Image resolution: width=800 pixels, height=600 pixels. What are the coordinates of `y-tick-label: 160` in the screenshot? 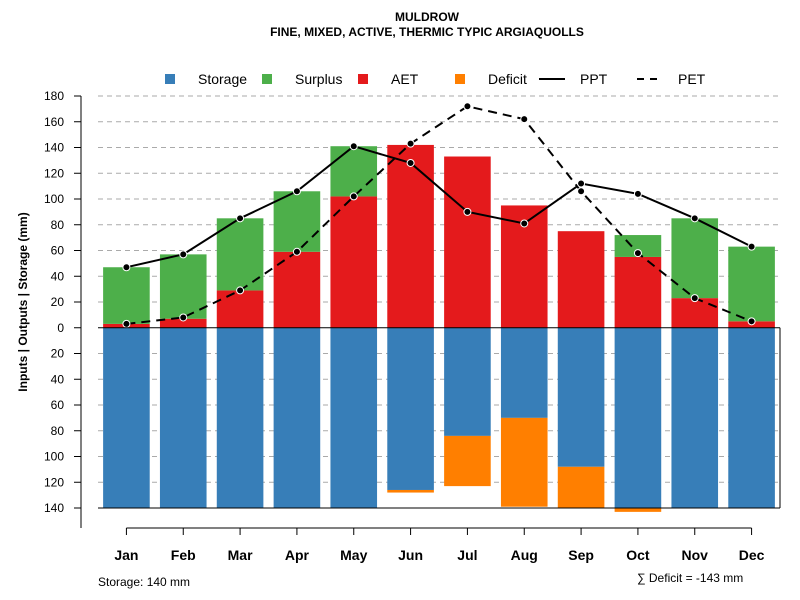 It's located at (54, 122).